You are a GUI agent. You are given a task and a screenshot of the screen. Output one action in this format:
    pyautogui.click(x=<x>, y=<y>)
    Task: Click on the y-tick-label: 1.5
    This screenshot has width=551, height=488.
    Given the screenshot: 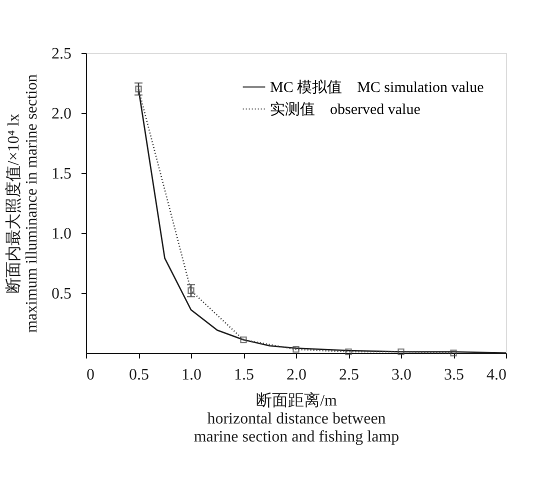 What is the action you would take?
    pyautogui.click(x=62, y=174)
    